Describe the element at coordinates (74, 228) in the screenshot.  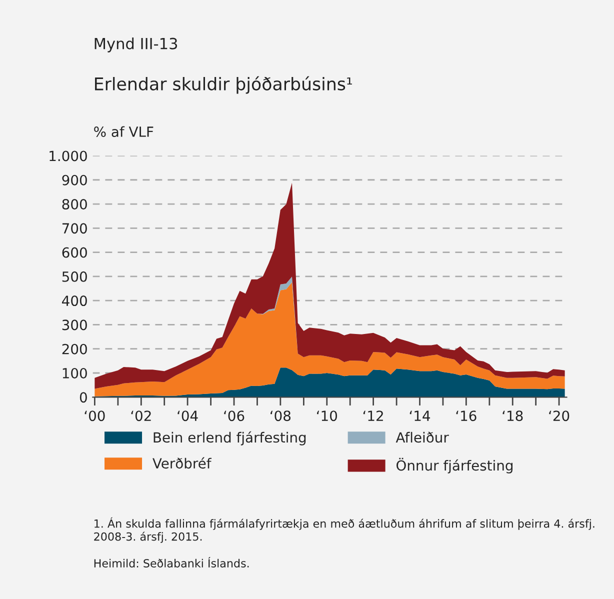
I see `y-tick-label: 700` at that location.